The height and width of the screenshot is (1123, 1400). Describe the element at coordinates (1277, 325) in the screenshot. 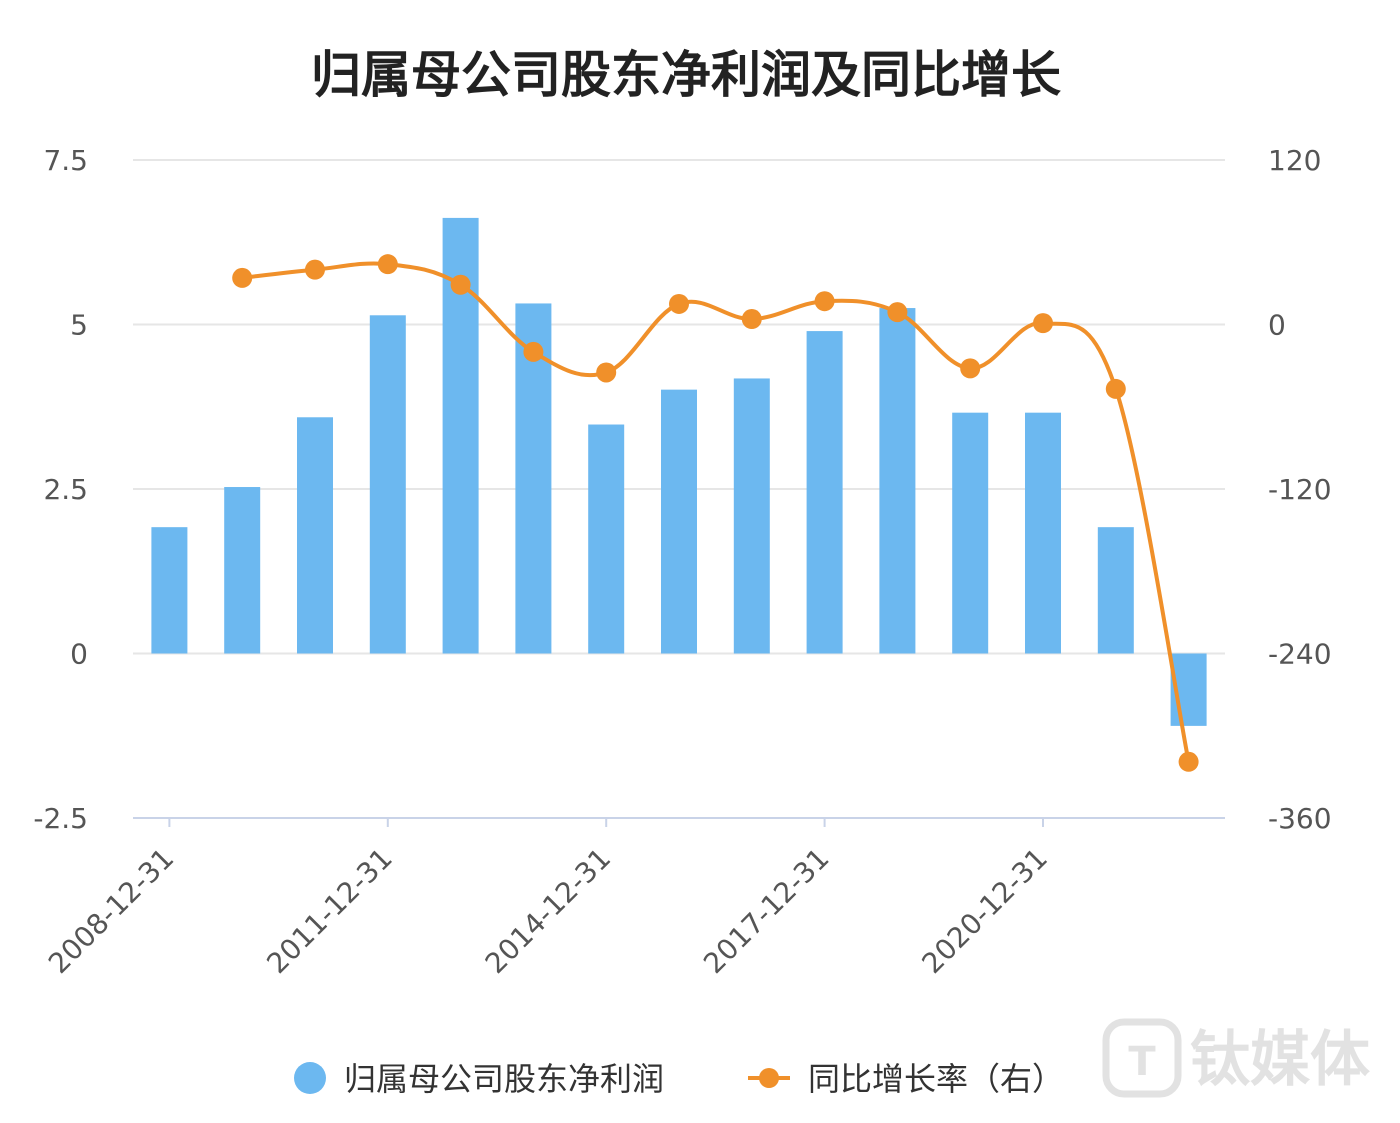

I see `right-tick-label: 0` at that location.